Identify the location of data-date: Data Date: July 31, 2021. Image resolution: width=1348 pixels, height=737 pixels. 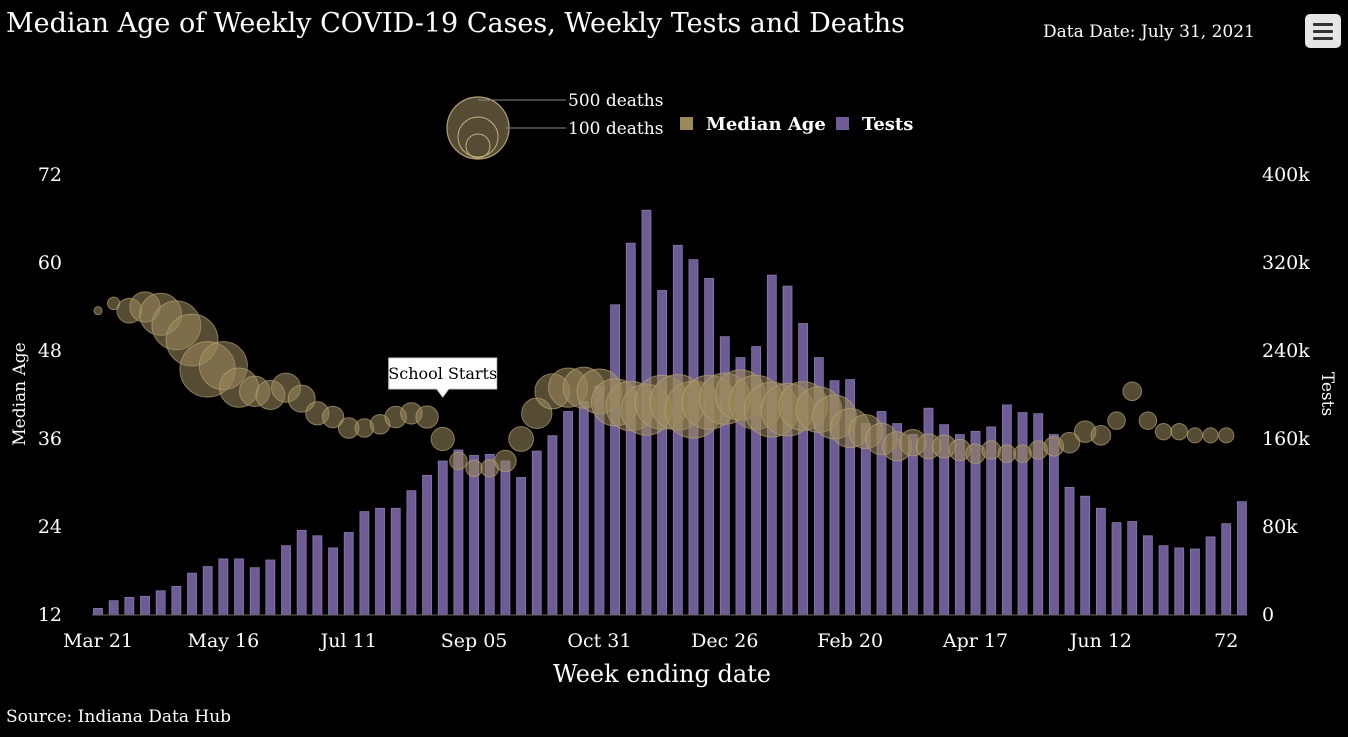
(1149, 32).